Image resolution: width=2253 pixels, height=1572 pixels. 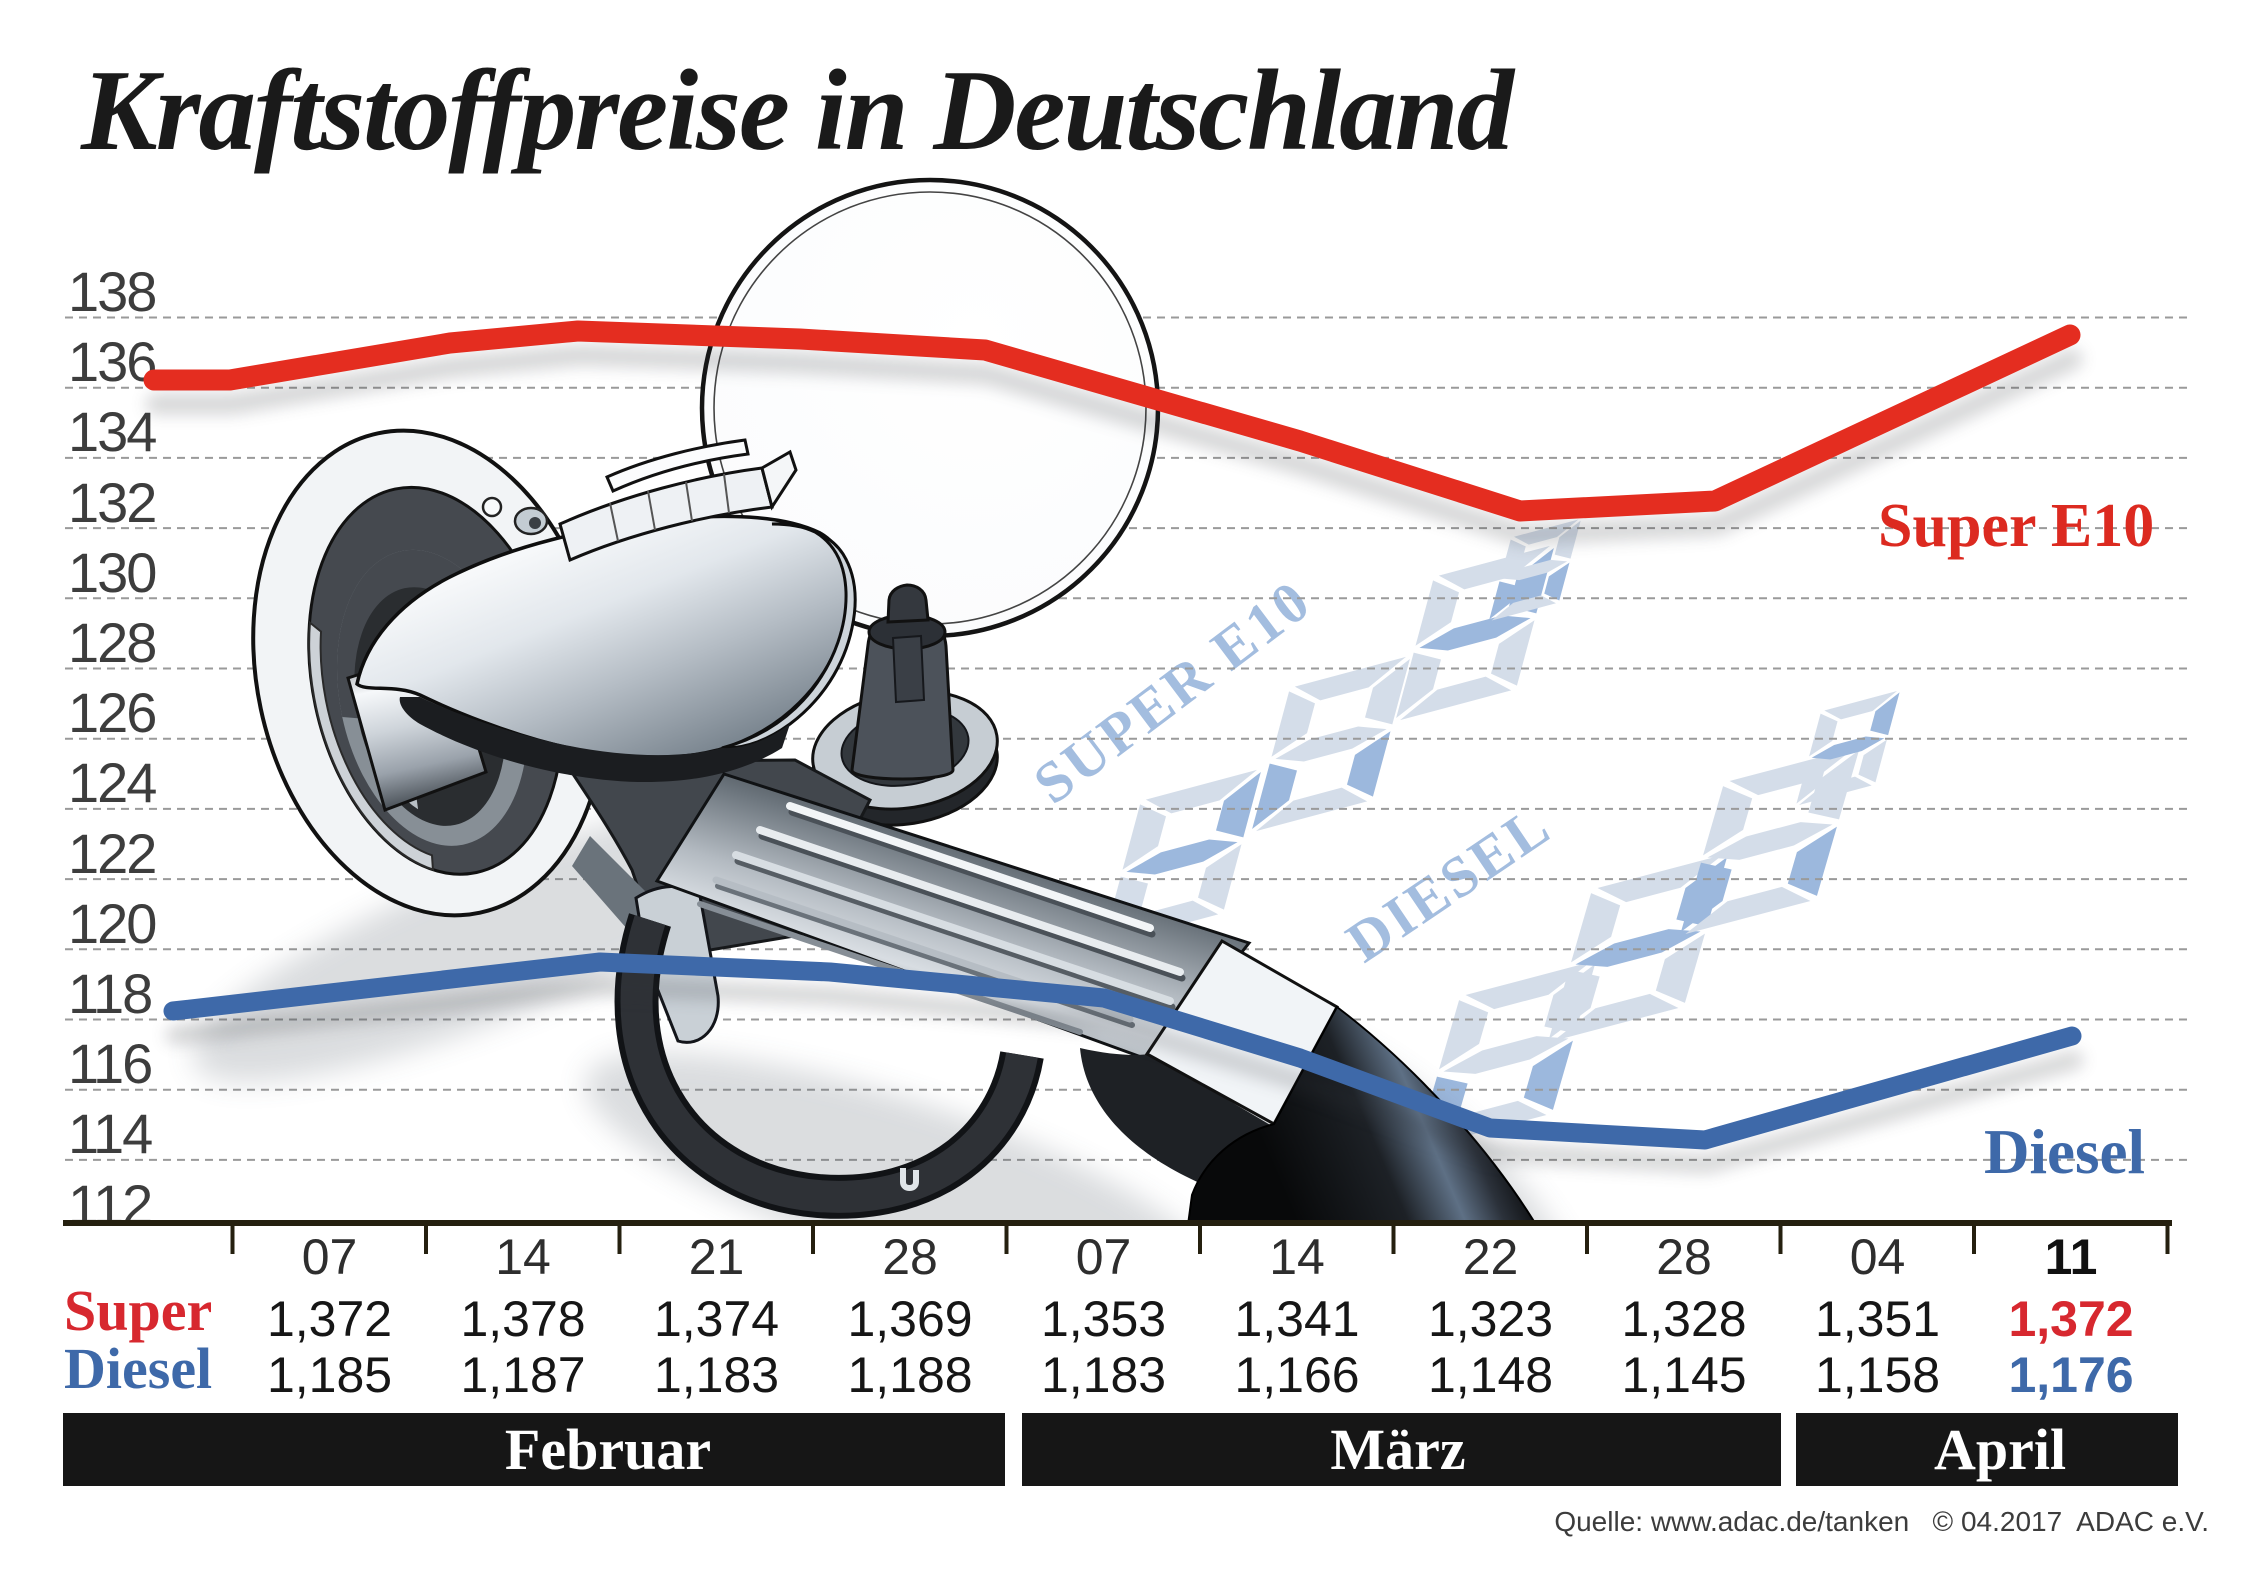 What do you see at coordinates (1103, 1319) in the screenshot?
I see `svg-text: 1,353` at bounding box center [1103, 1319].